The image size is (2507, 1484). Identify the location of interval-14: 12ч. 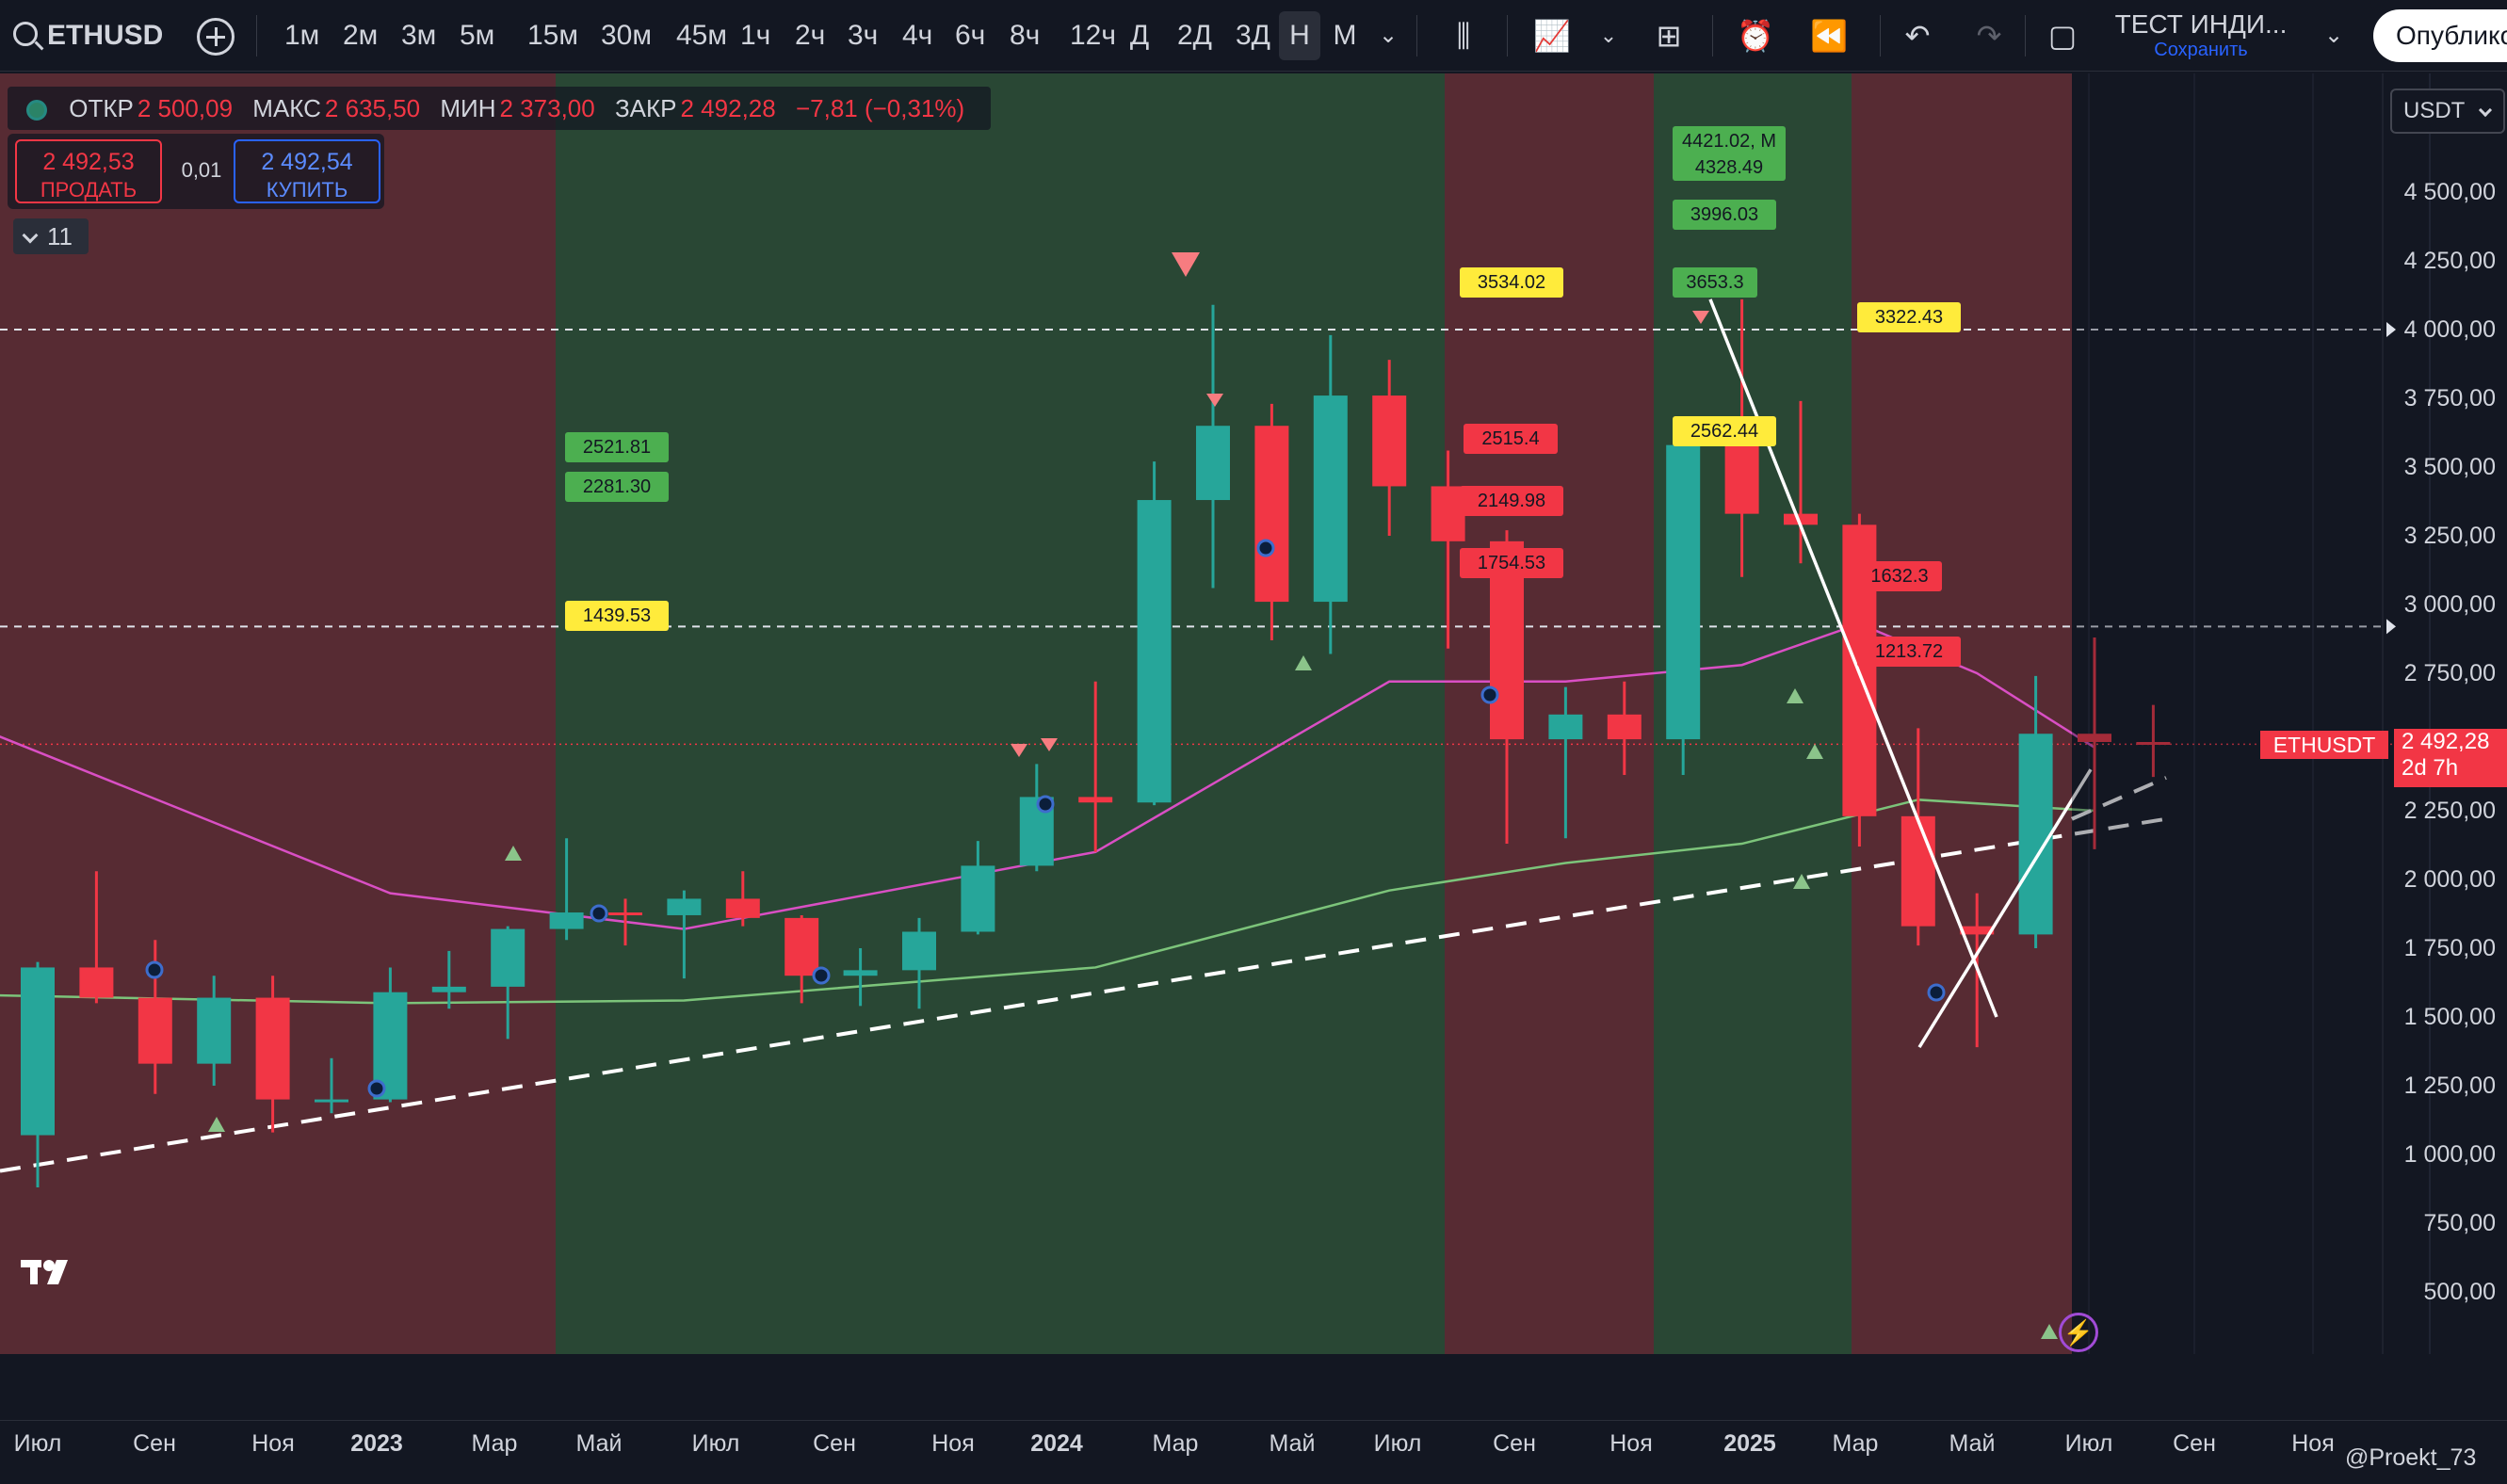
(1093, 36).